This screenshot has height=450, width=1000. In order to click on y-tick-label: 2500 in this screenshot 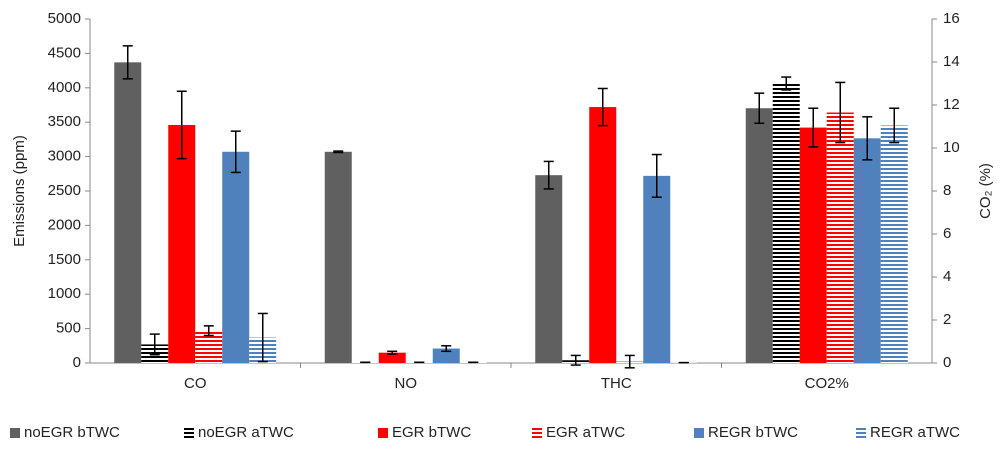, I will do `click(64, 190)`.